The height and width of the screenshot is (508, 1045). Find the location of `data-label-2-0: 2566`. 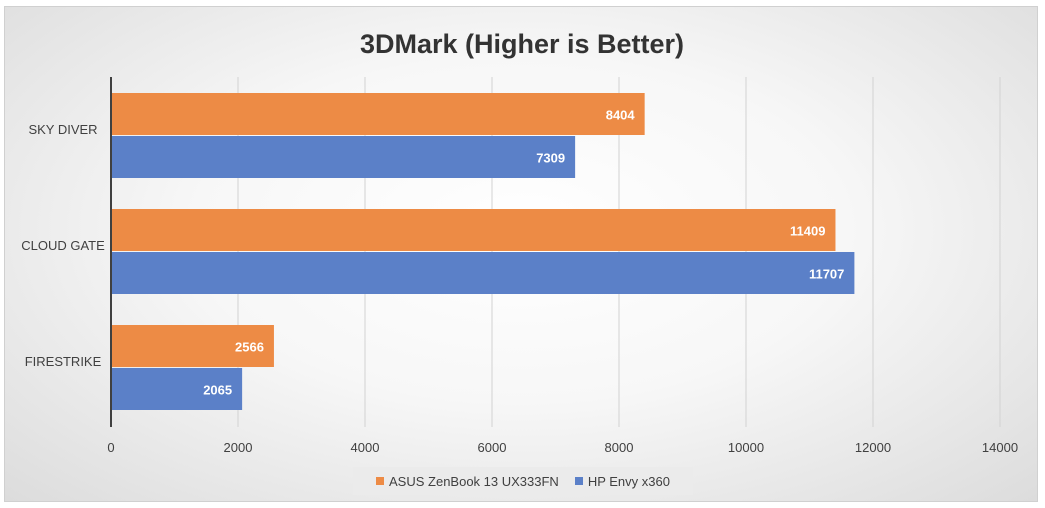

data-label-2-0: 2566 is located at coordinates (249, 347).